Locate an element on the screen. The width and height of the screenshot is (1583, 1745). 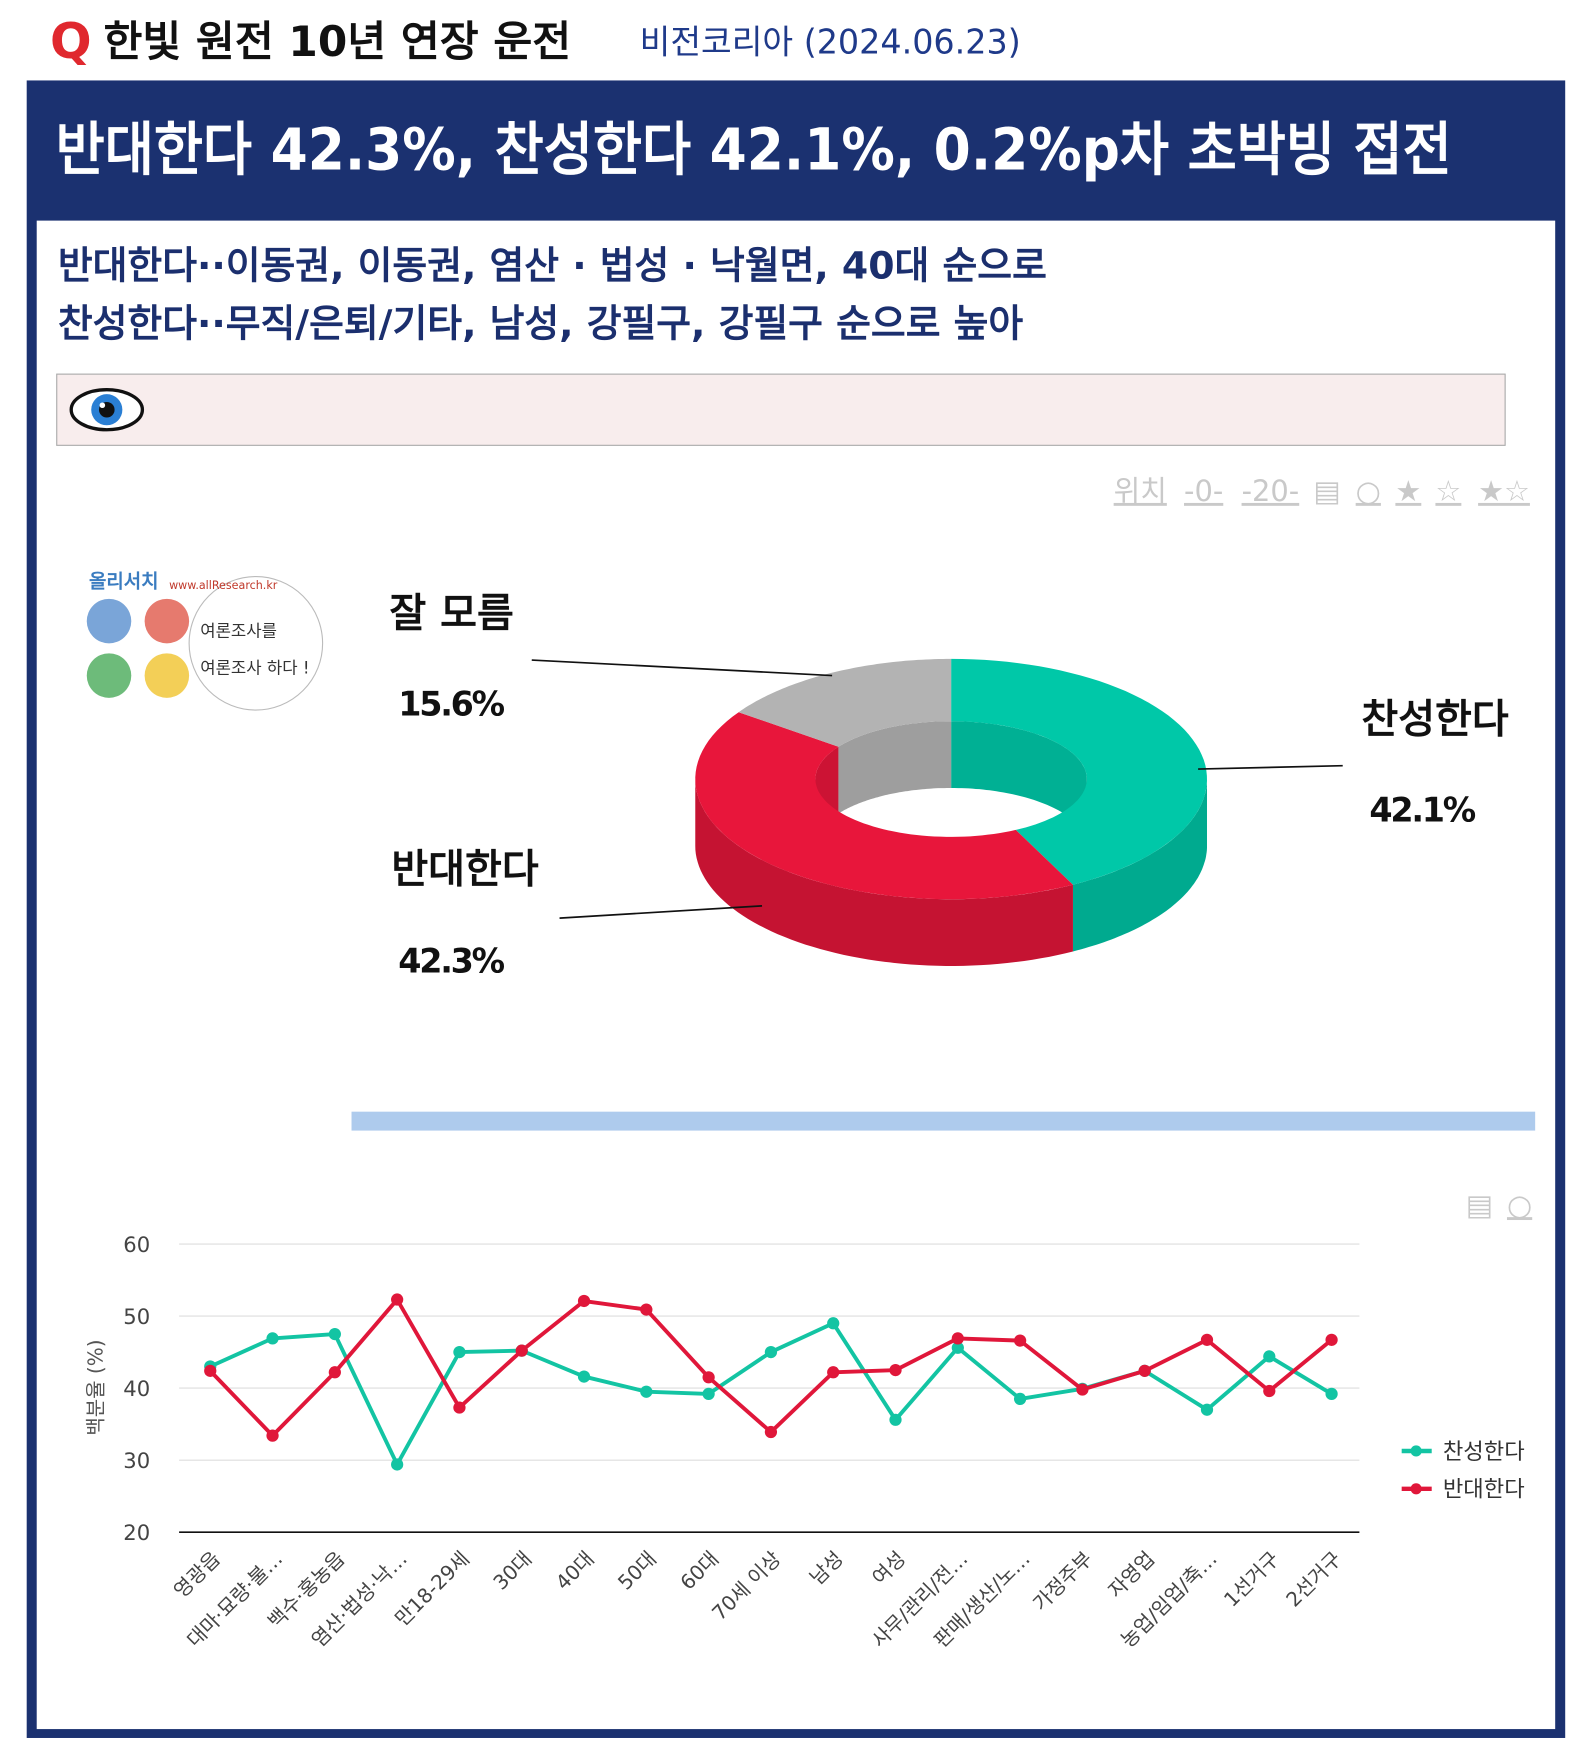
y-tick-label: 30 is located at coordinates (136, 1460).